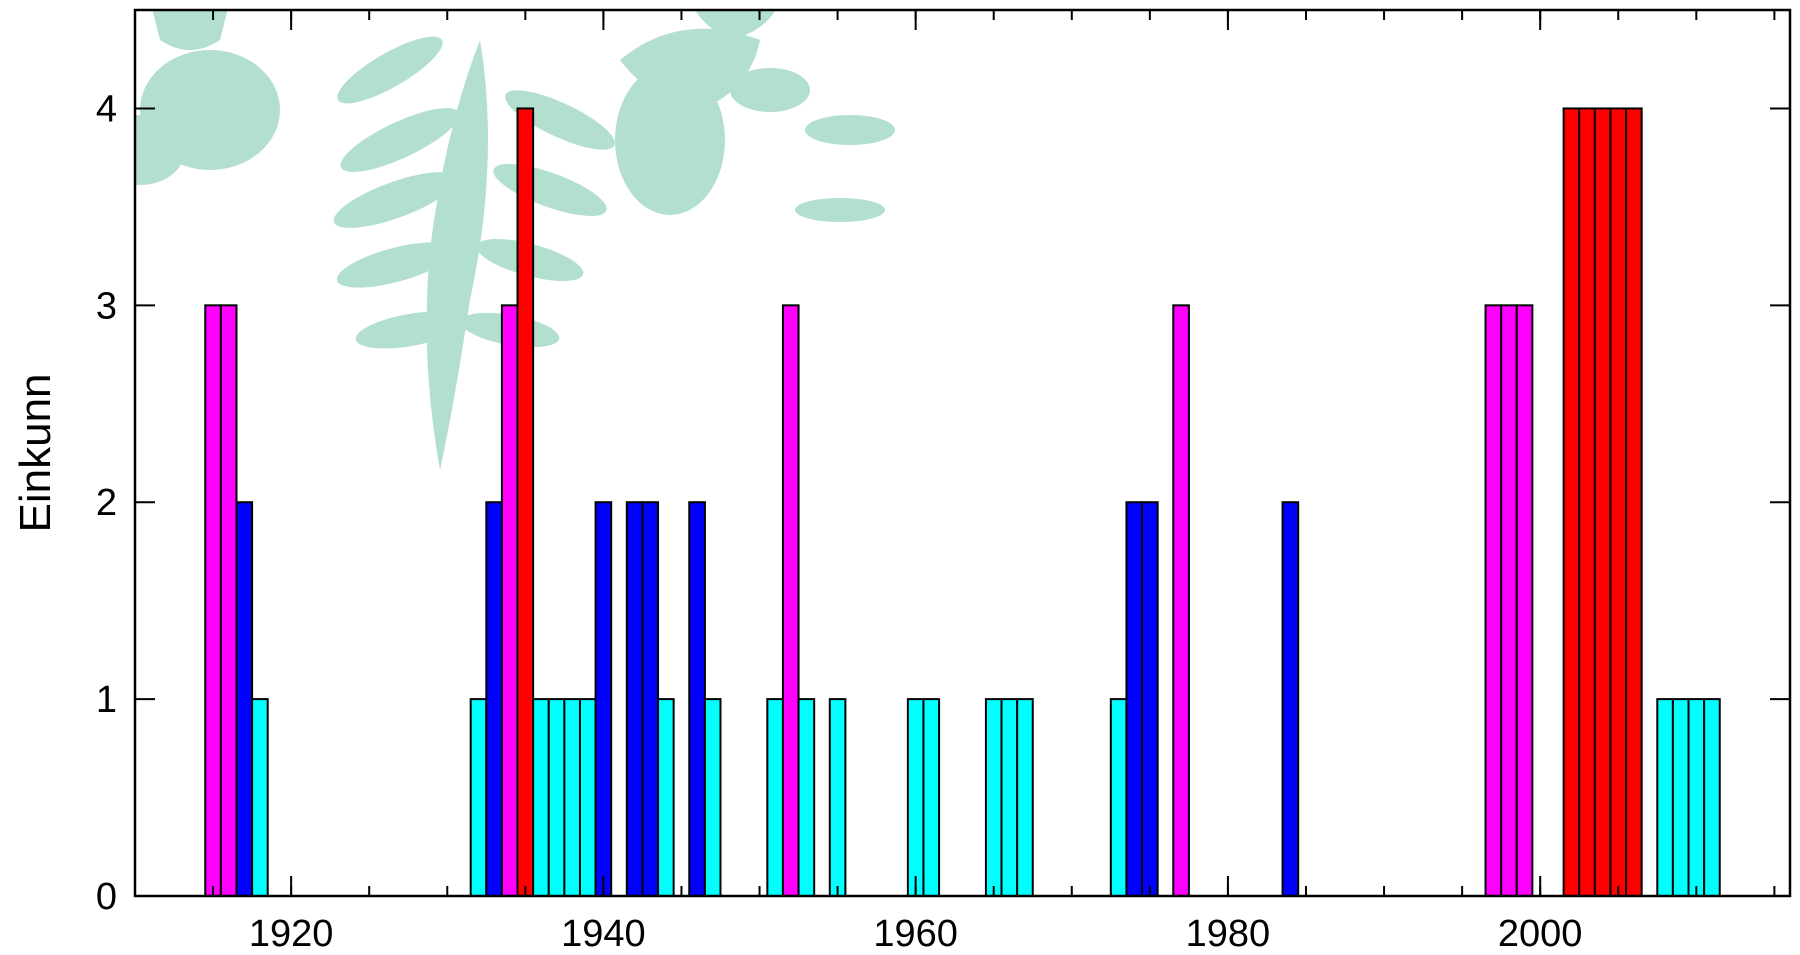 This screenshot has width=1800, height=955. Describe the element at coordinates (106, 503) in the screenshot. I see `y-tick-label: 2` at that location.